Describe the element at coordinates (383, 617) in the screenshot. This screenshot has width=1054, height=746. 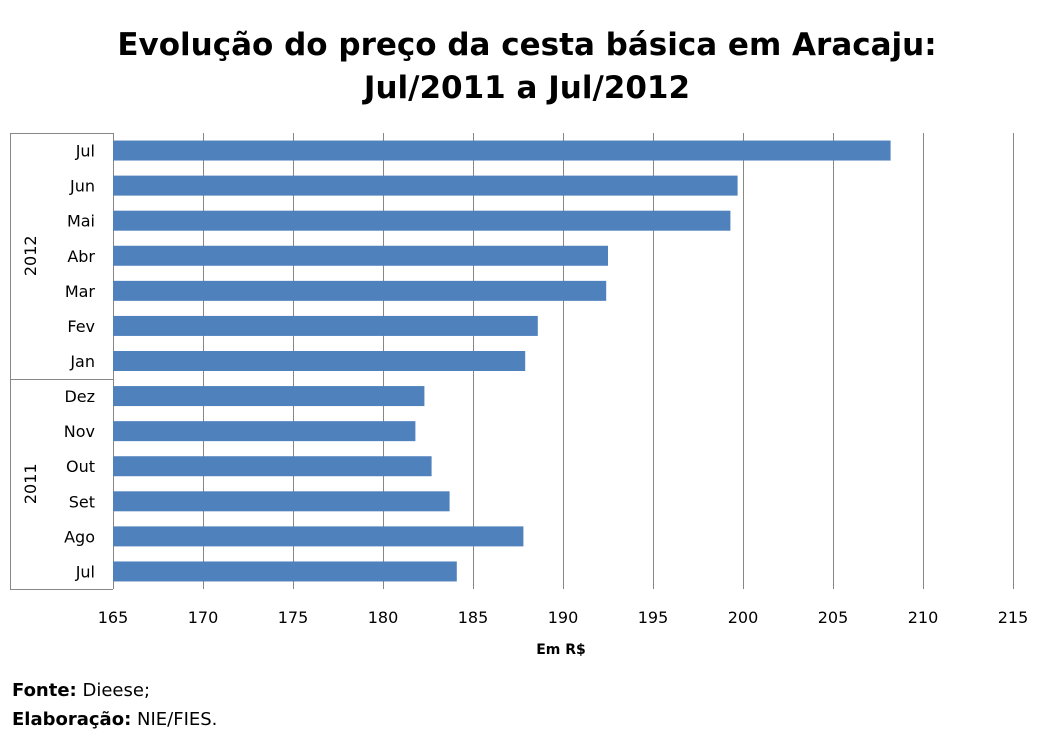
I see `x-tick-label-180: 180` at that location.